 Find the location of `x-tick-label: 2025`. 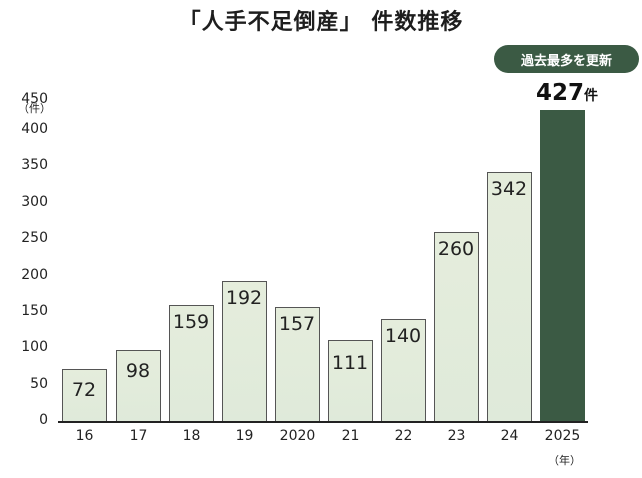

x-tick-label: 2025 is located at coordinates (562, 436).